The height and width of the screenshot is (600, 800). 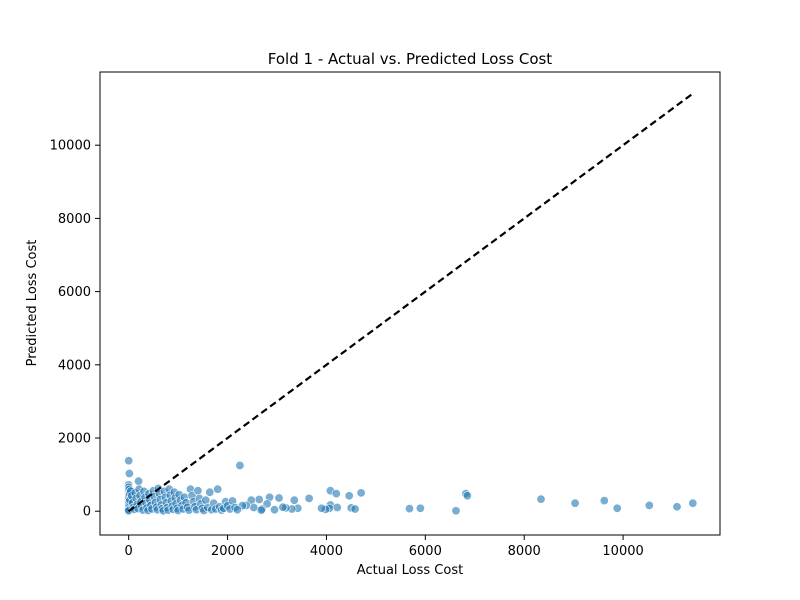 I want to click on x-tick-label: 0, so click(x=129, y=551).